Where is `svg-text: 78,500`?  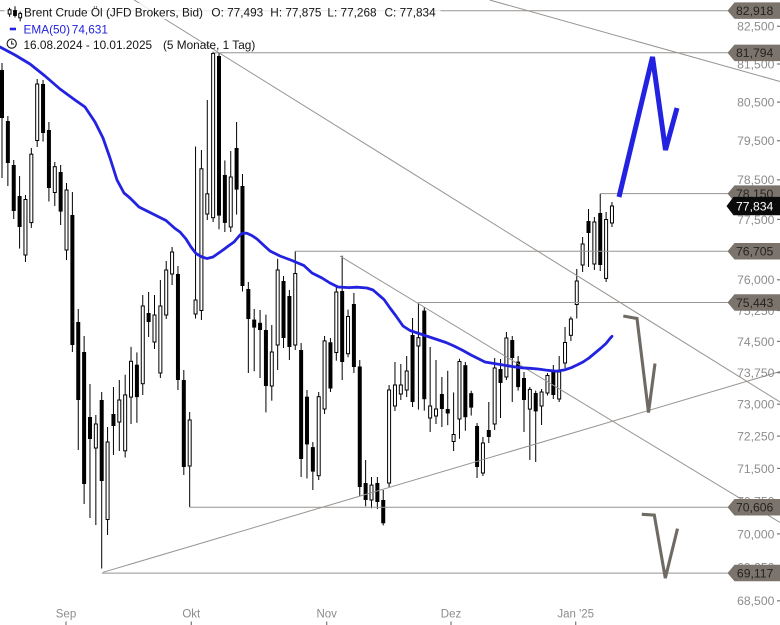
svg-text: 78,500 is located at coordinates (755, 180).